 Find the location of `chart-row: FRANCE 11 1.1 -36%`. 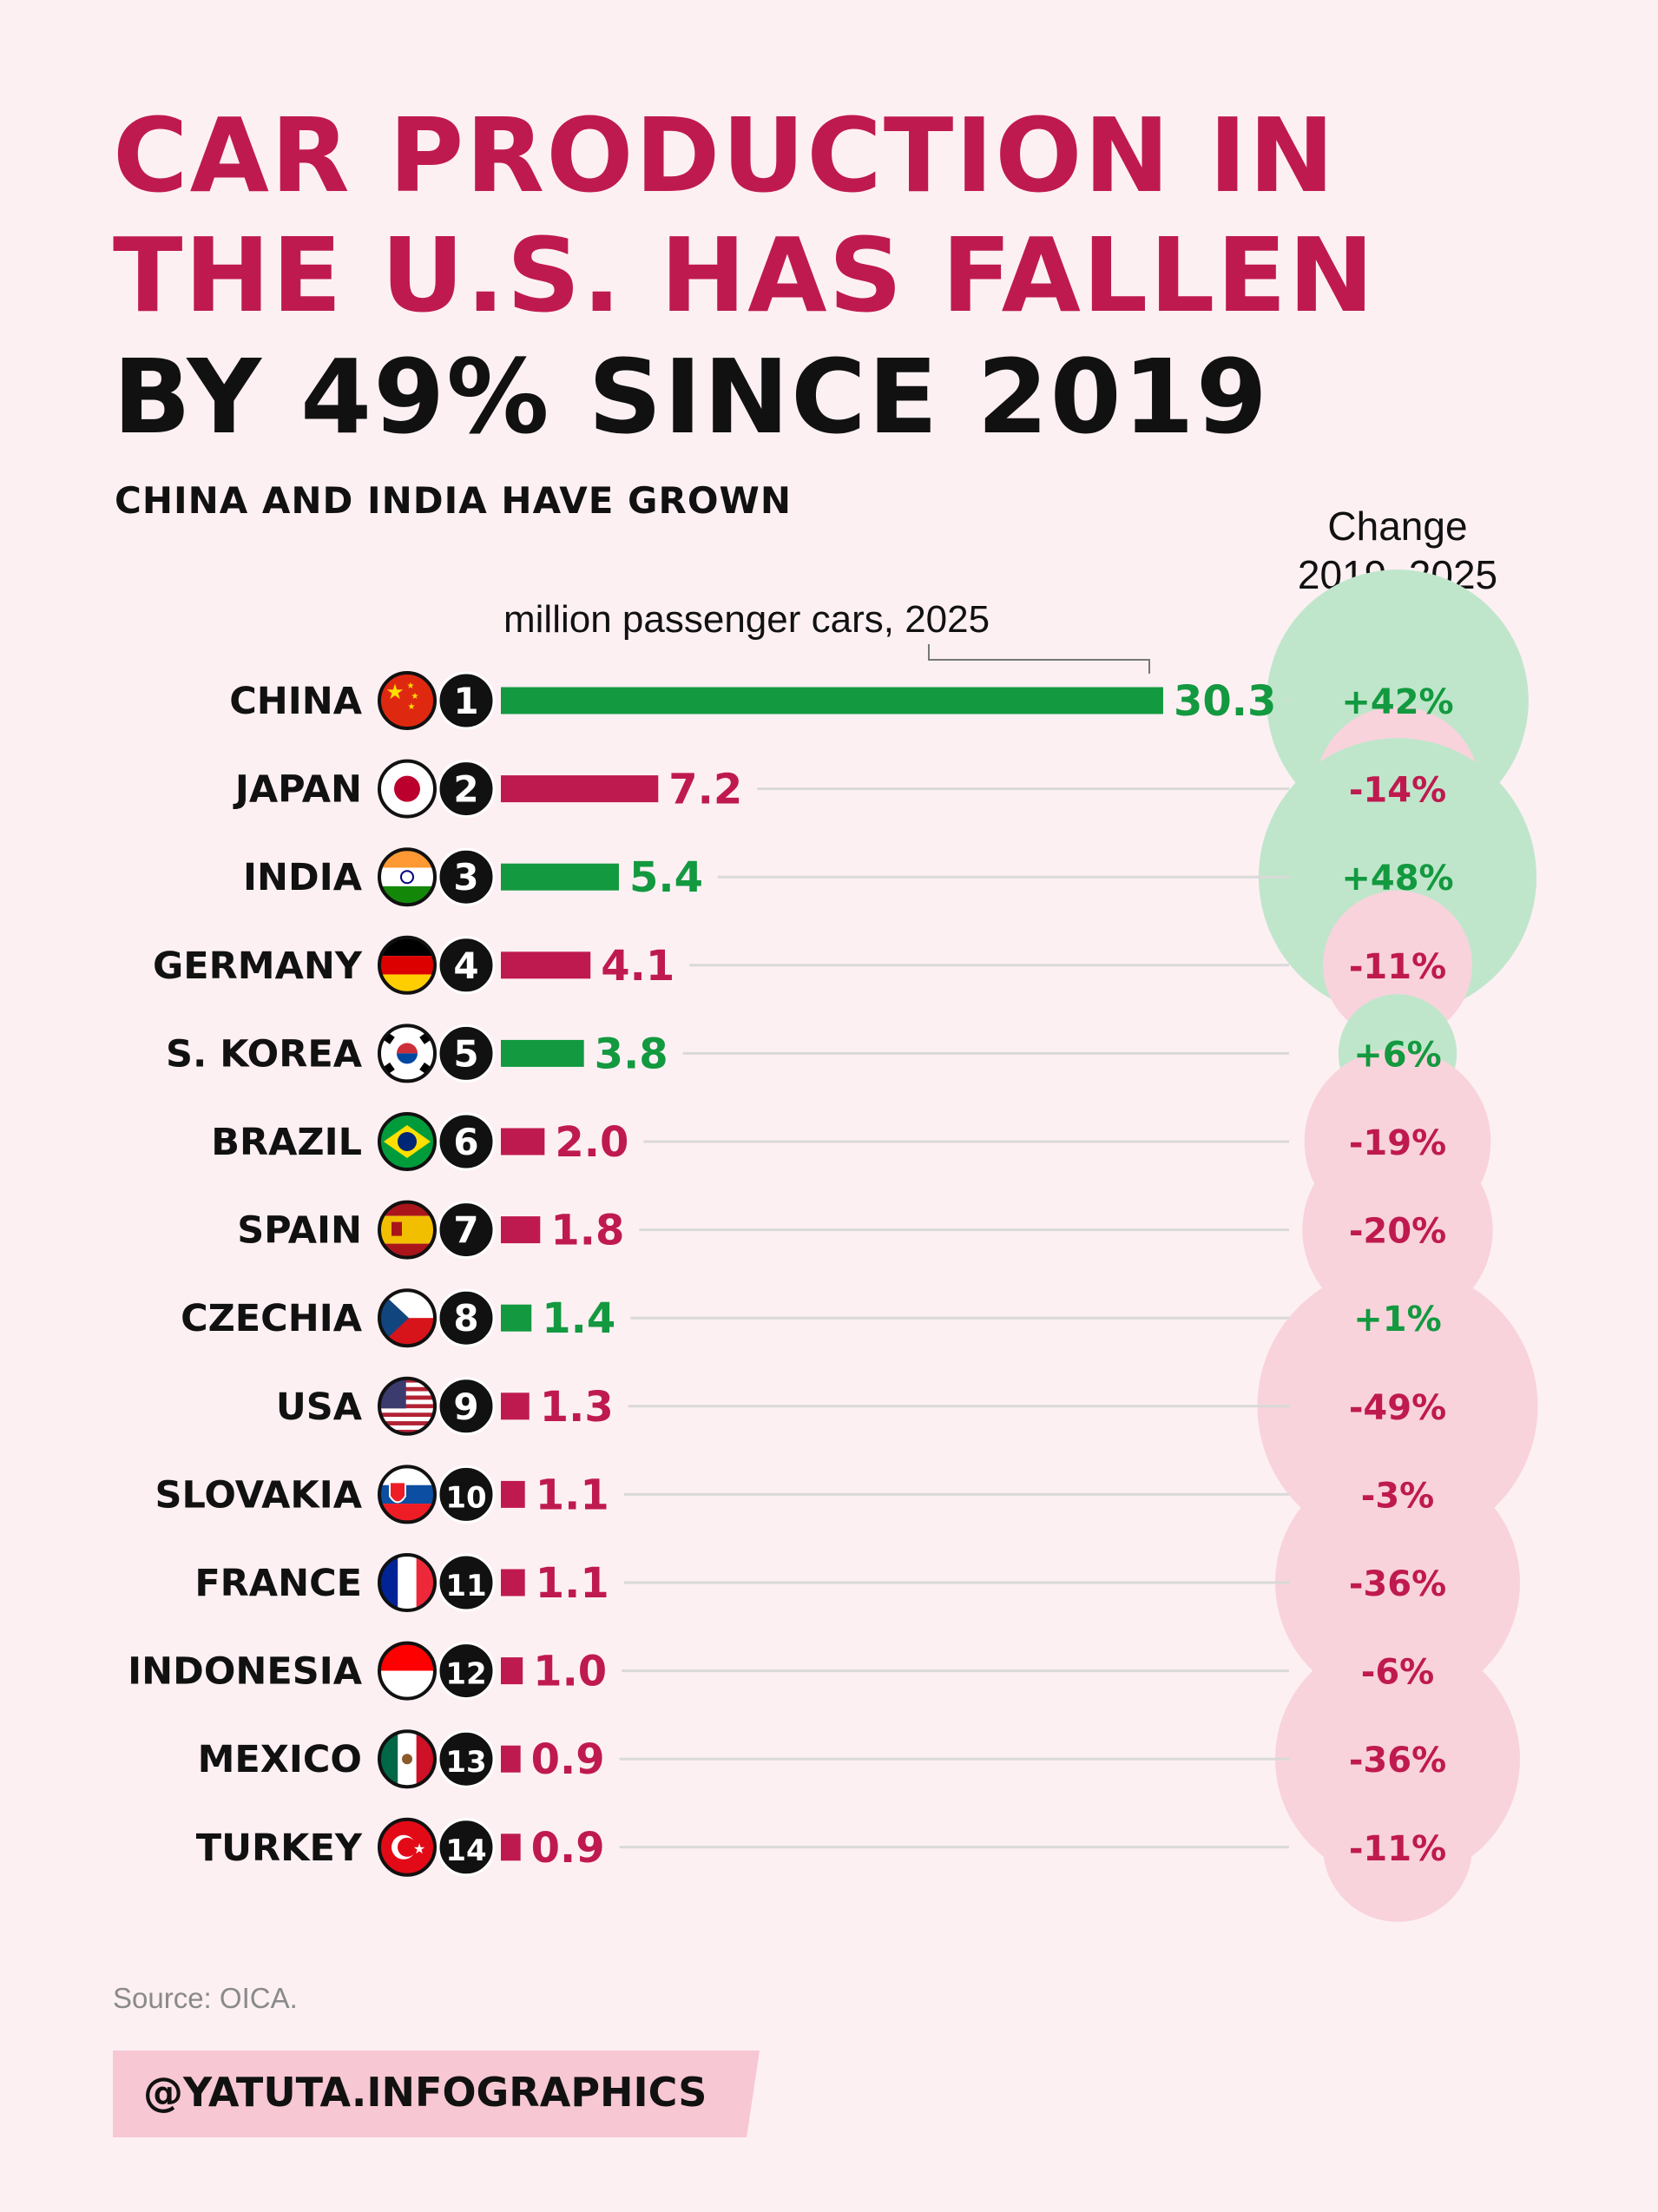

chart-row: FRANCE 11 1.1 -36% is located at coordinates (820, 1582).